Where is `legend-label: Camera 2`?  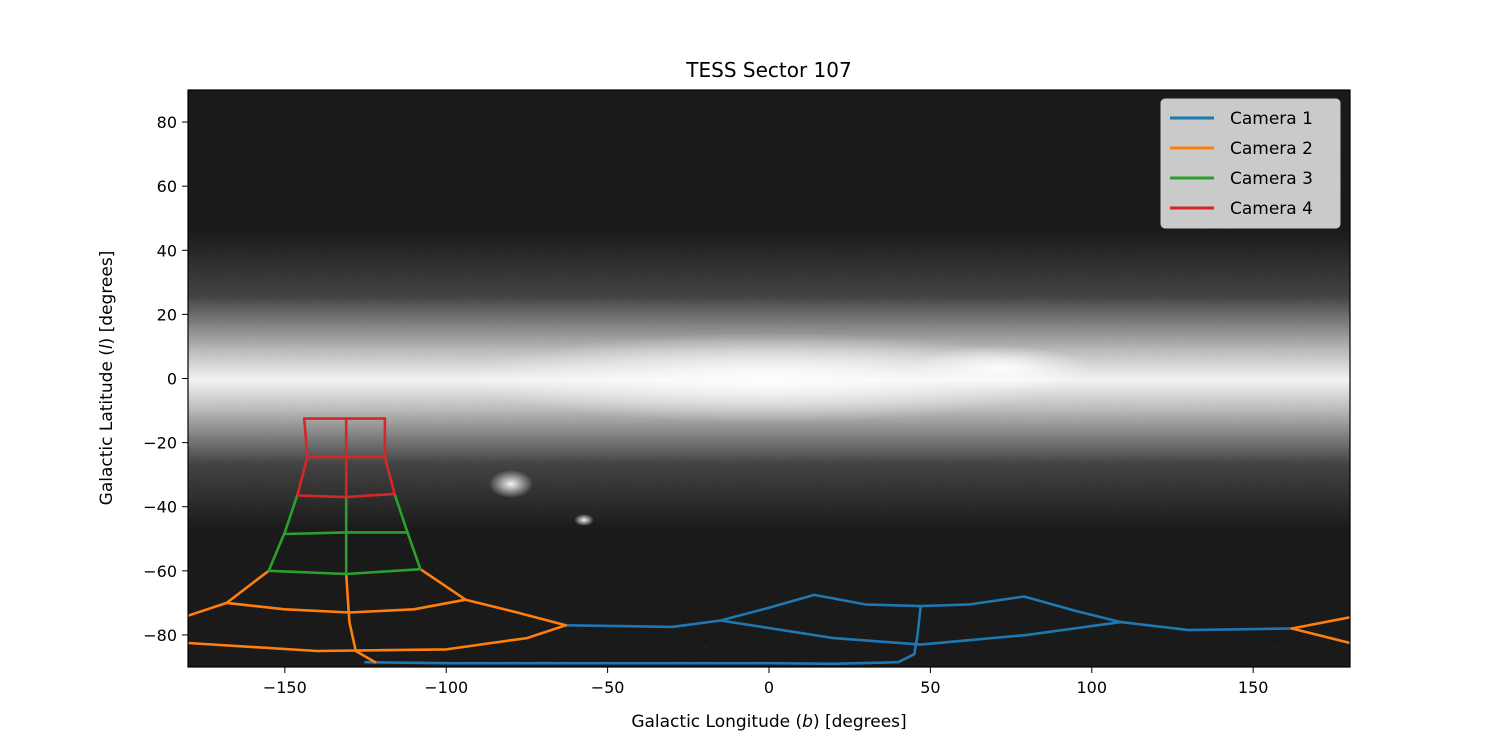
legend-label: Camera 2 is located at coordinates (1271, 149).